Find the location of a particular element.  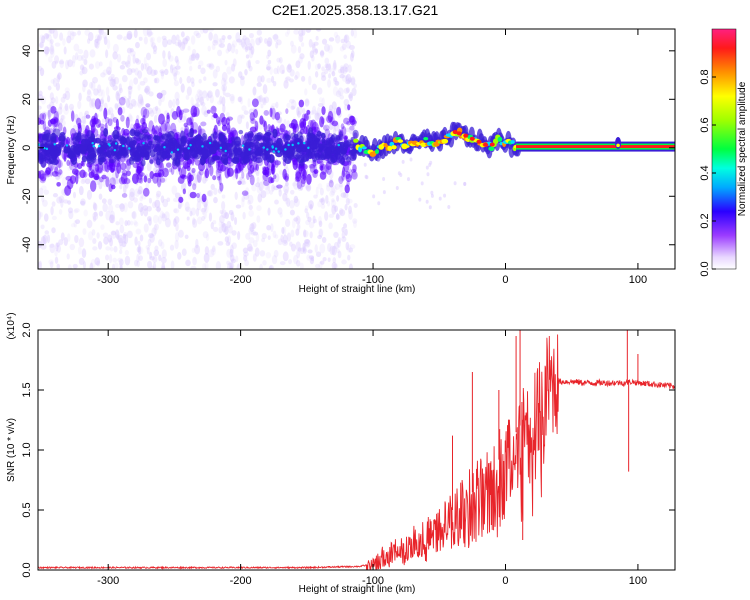

track-strong-point is located at coordinates (466, 135).